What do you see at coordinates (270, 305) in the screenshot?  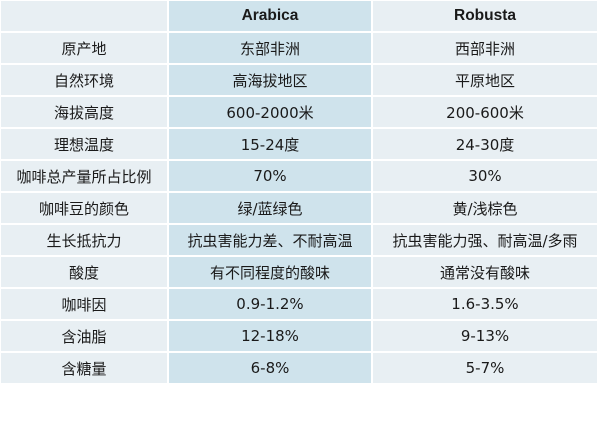 I see `arabica-cell: 0.9-1.2%` at bounding box center [270, 305].